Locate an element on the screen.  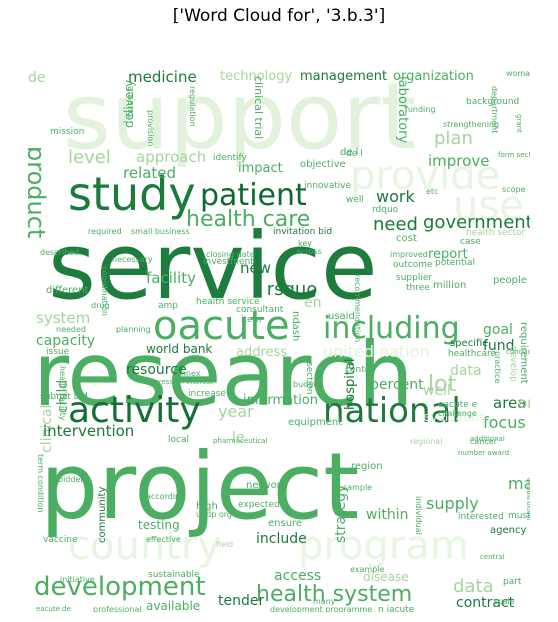
cloud-word: funding is located at coordinates (420, 109).